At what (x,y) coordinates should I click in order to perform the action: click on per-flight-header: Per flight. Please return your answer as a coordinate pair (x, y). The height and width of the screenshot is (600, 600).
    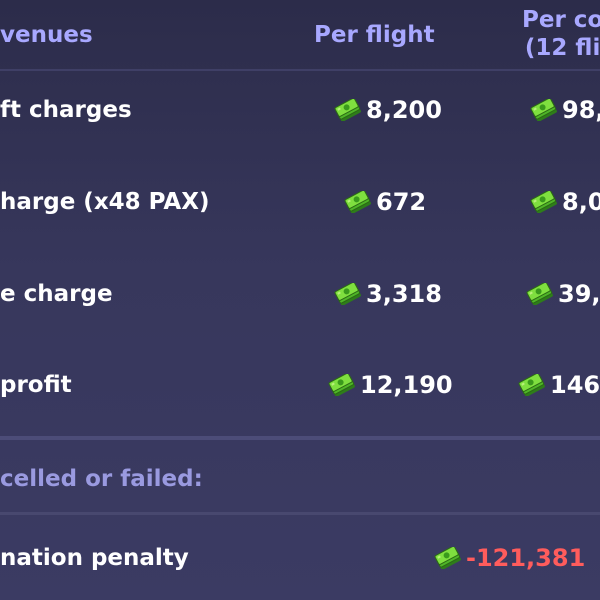
    Looking at the image, I should click on (374, 35).